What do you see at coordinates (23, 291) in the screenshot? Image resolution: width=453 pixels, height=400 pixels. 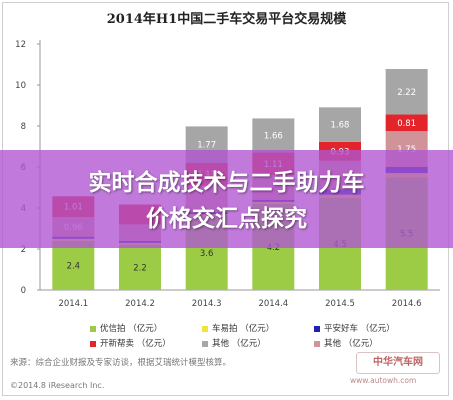 I see `y-tick-label: 0` at bounding box center [23, 291].